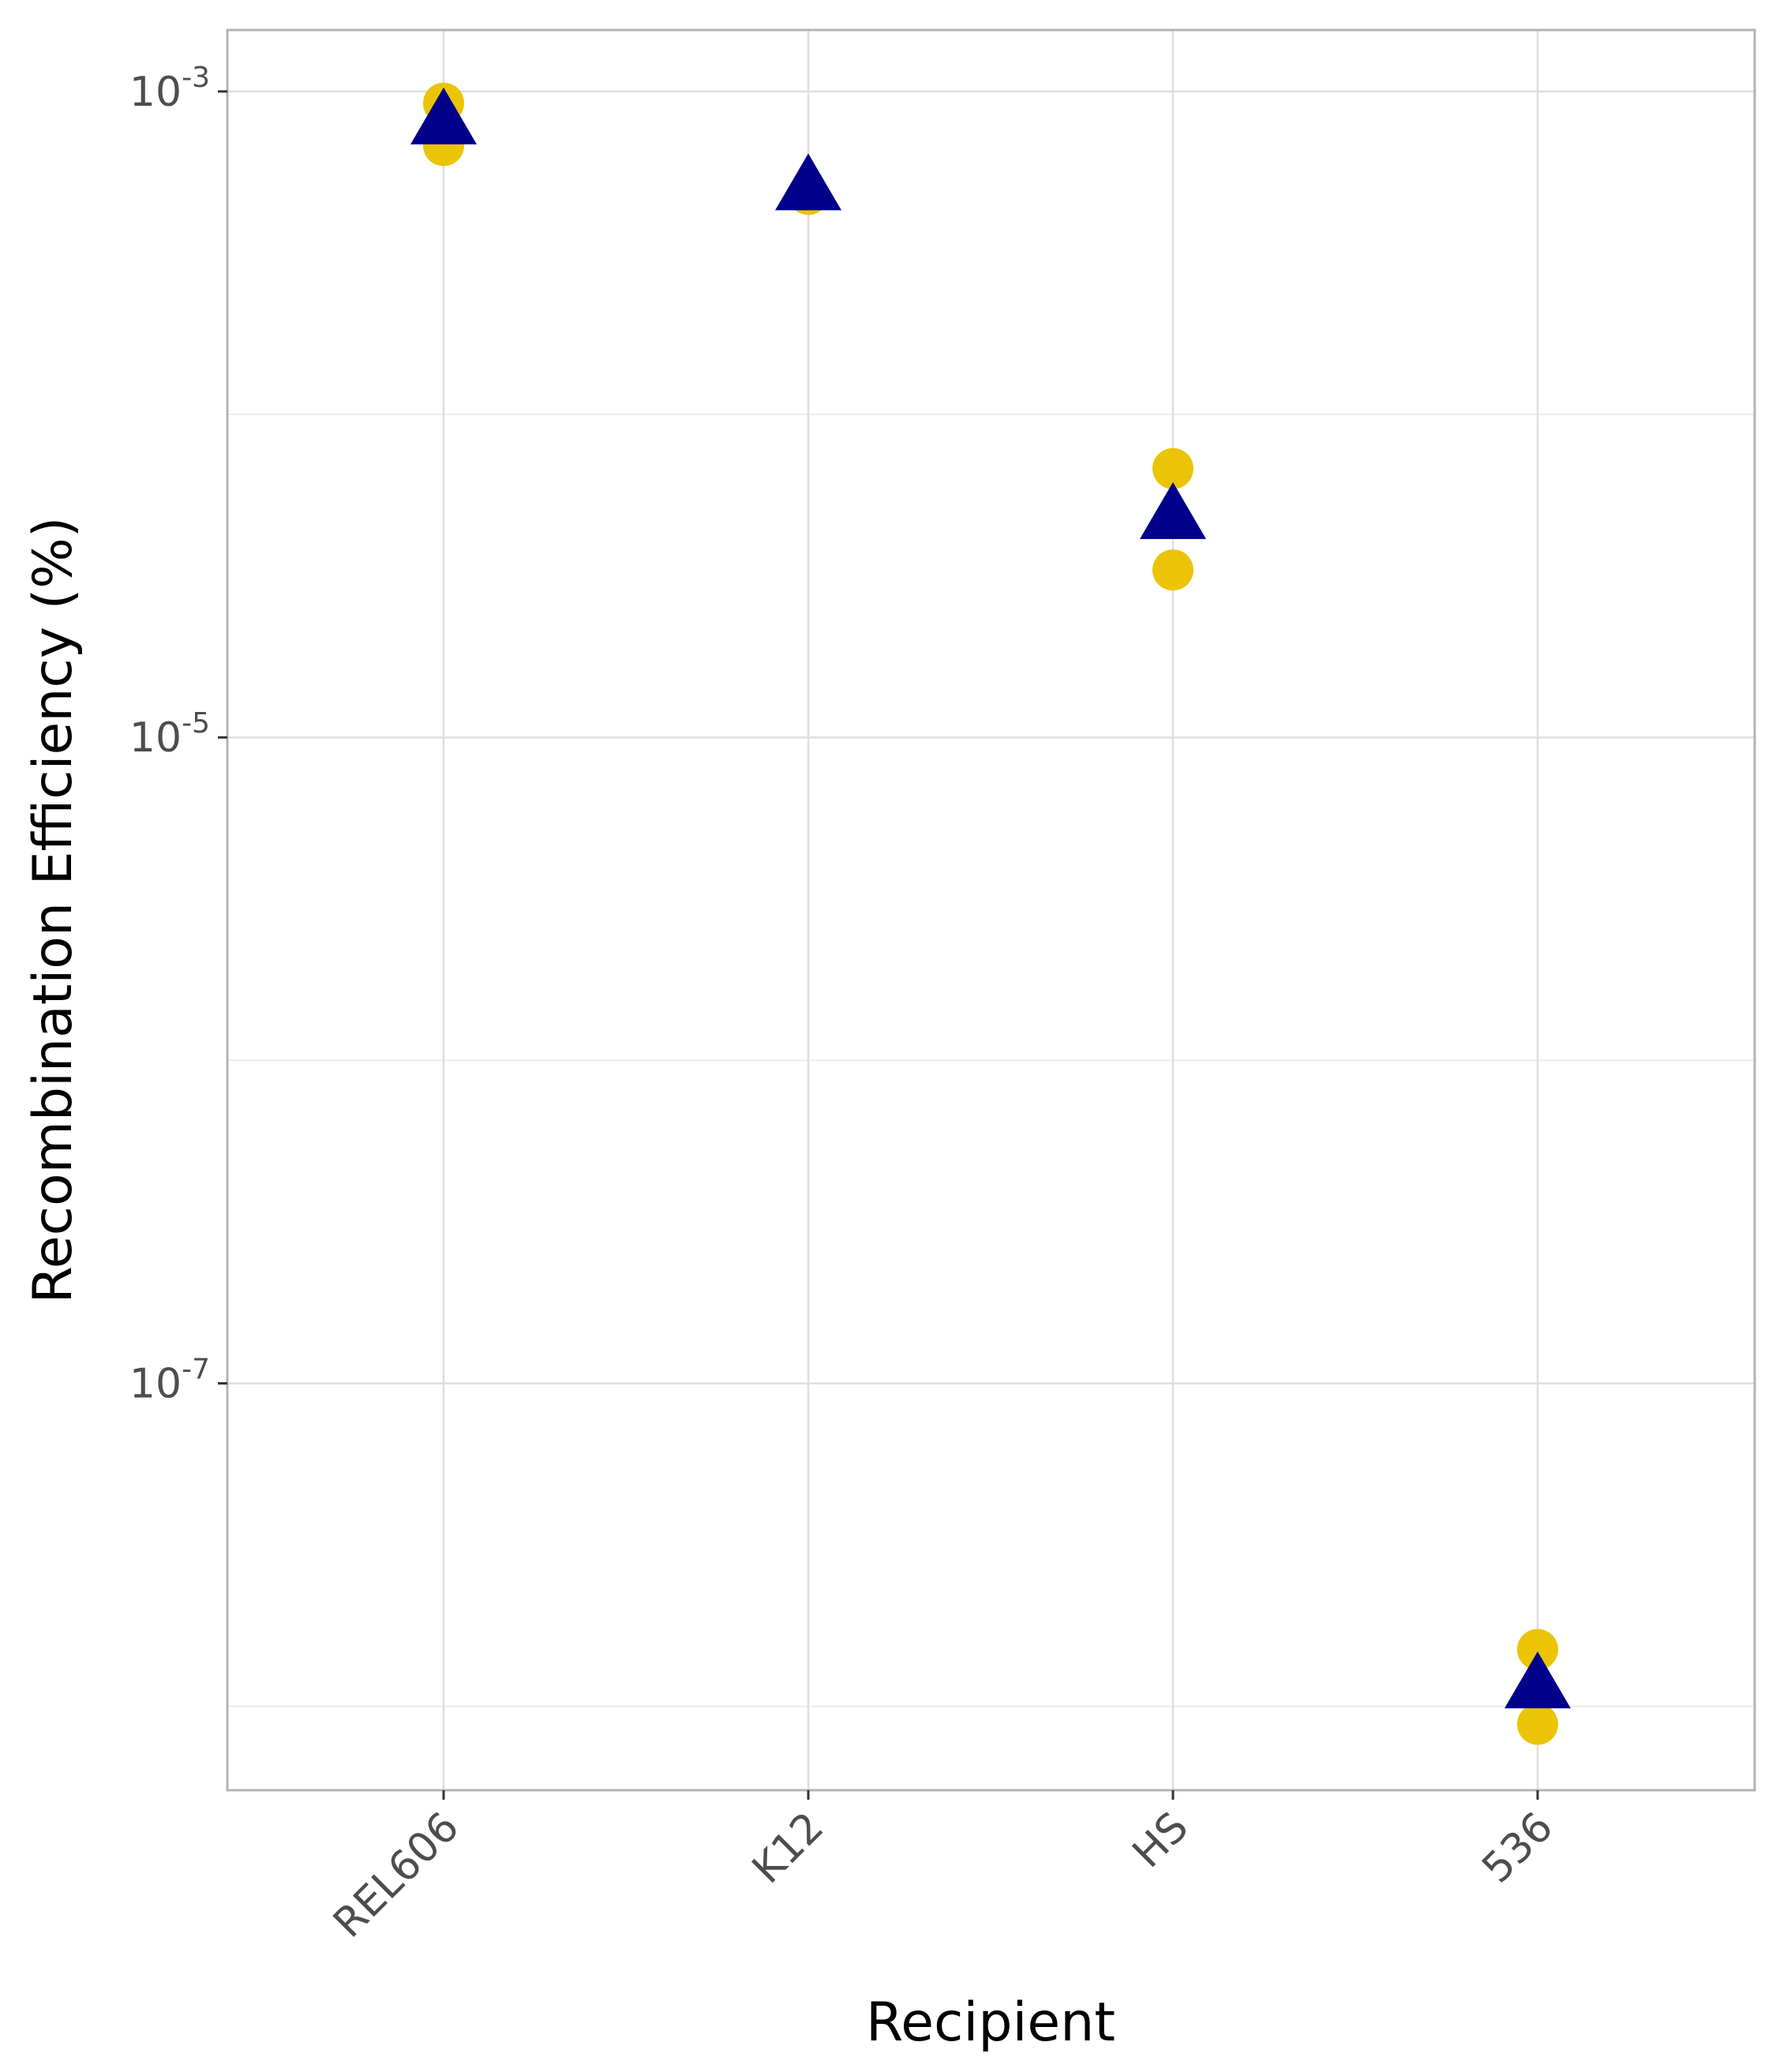 Image resolution: width=1776 pixels, height=2072 pixels. I want to click on x-tick-label: HS, so click(1160, 1840).